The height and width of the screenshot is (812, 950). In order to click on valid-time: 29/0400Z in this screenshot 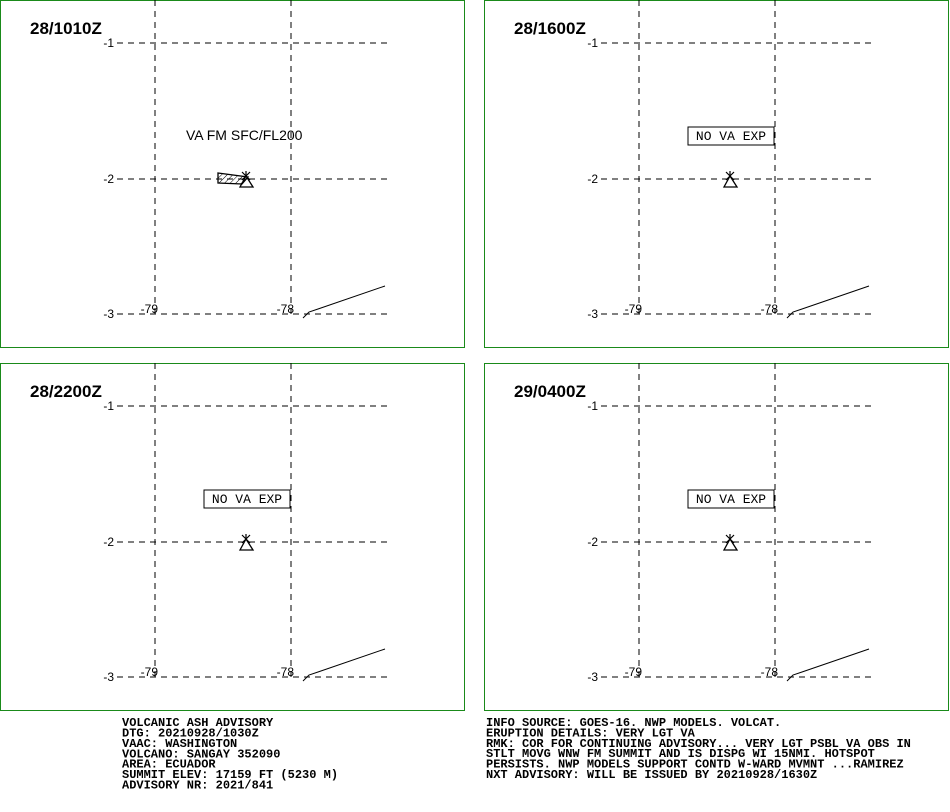, I will do `click(550, 391)`.